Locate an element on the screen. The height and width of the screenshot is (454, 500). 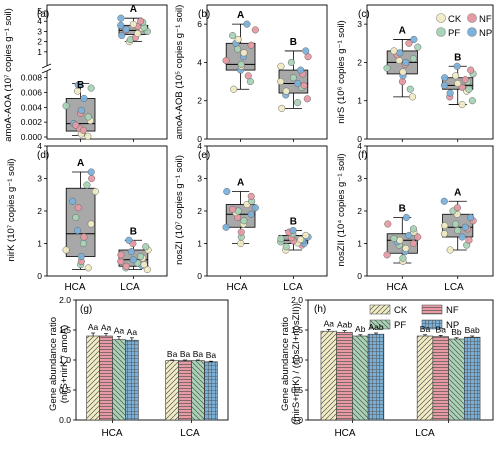
panel-frame-c is located at coordinates (430, 72).